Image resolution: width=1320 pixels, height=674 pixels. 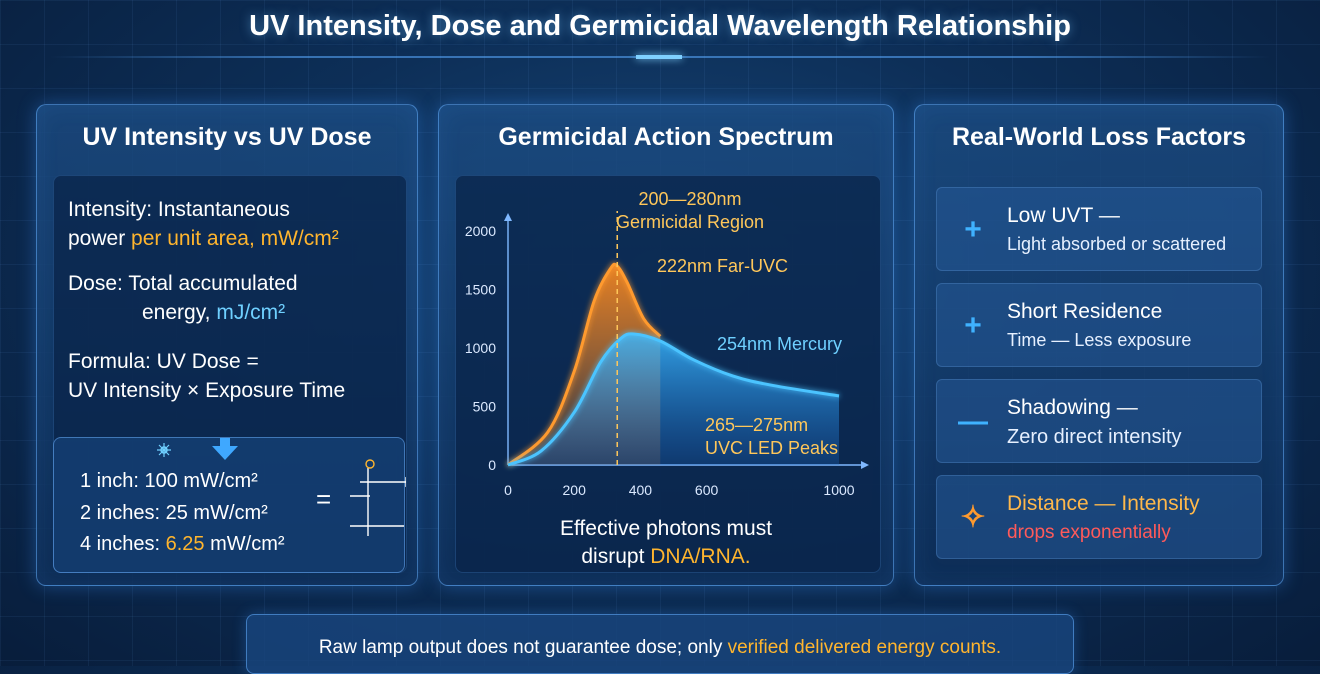 I want to click on intensity-unit: per unit area, mW/cm², so click(x=235, y=238).